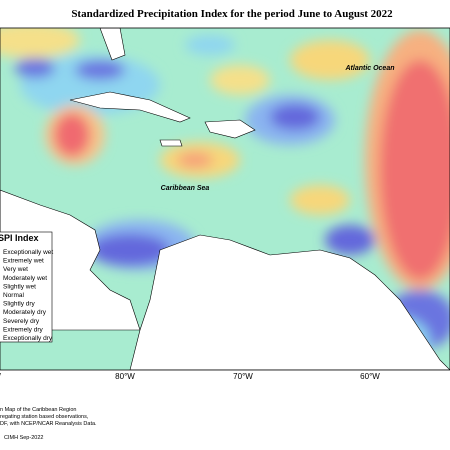 The height and width of the screenshot is (450, 450). What do you see at coordinates (28, 252) in the screenshot?
I see `legend-item: Exceptionally wet` at bounding box center [28, 252].